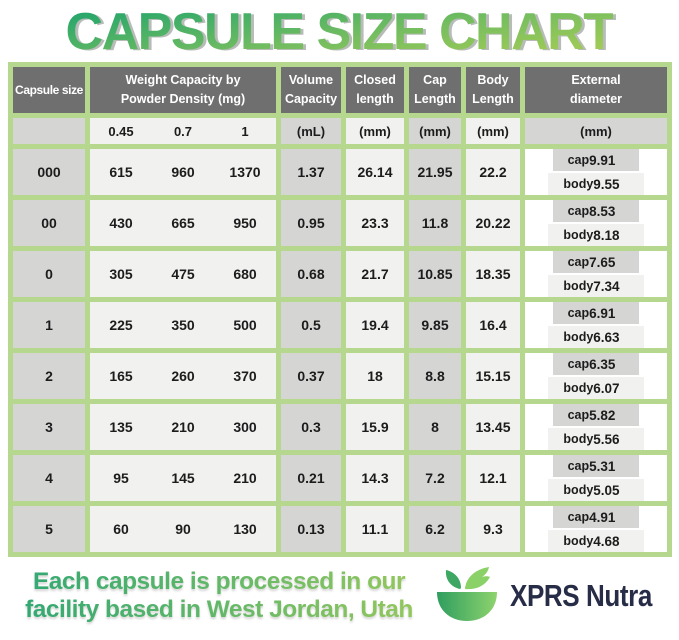 The height and width of the screenshot is (640, 679). Describe the element at coordinates (435, 131) in the screenshot. I see `subheader-cap-unit: (mm)` at that location.